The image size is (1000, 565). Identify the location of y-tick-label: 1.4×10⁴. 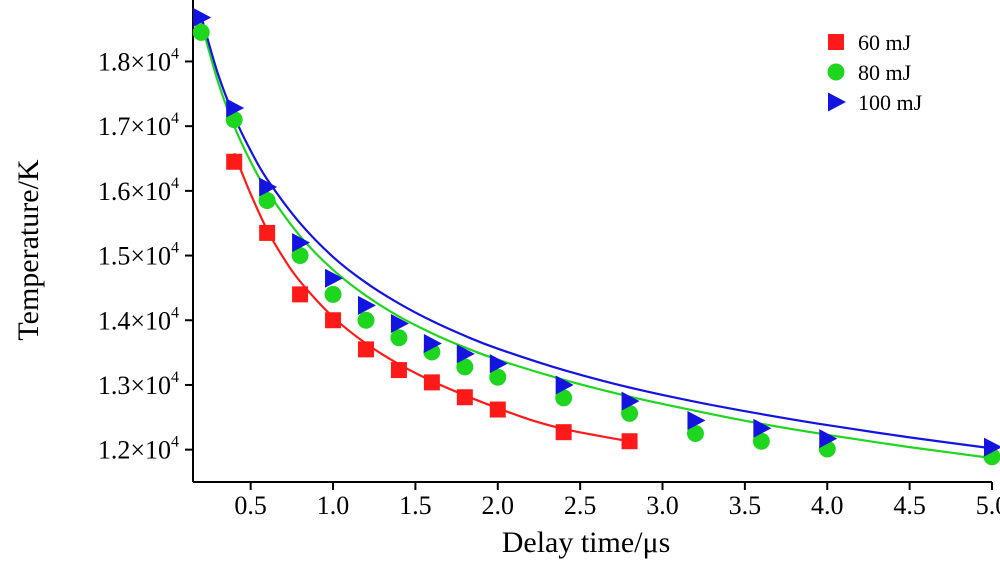
(138, 319).